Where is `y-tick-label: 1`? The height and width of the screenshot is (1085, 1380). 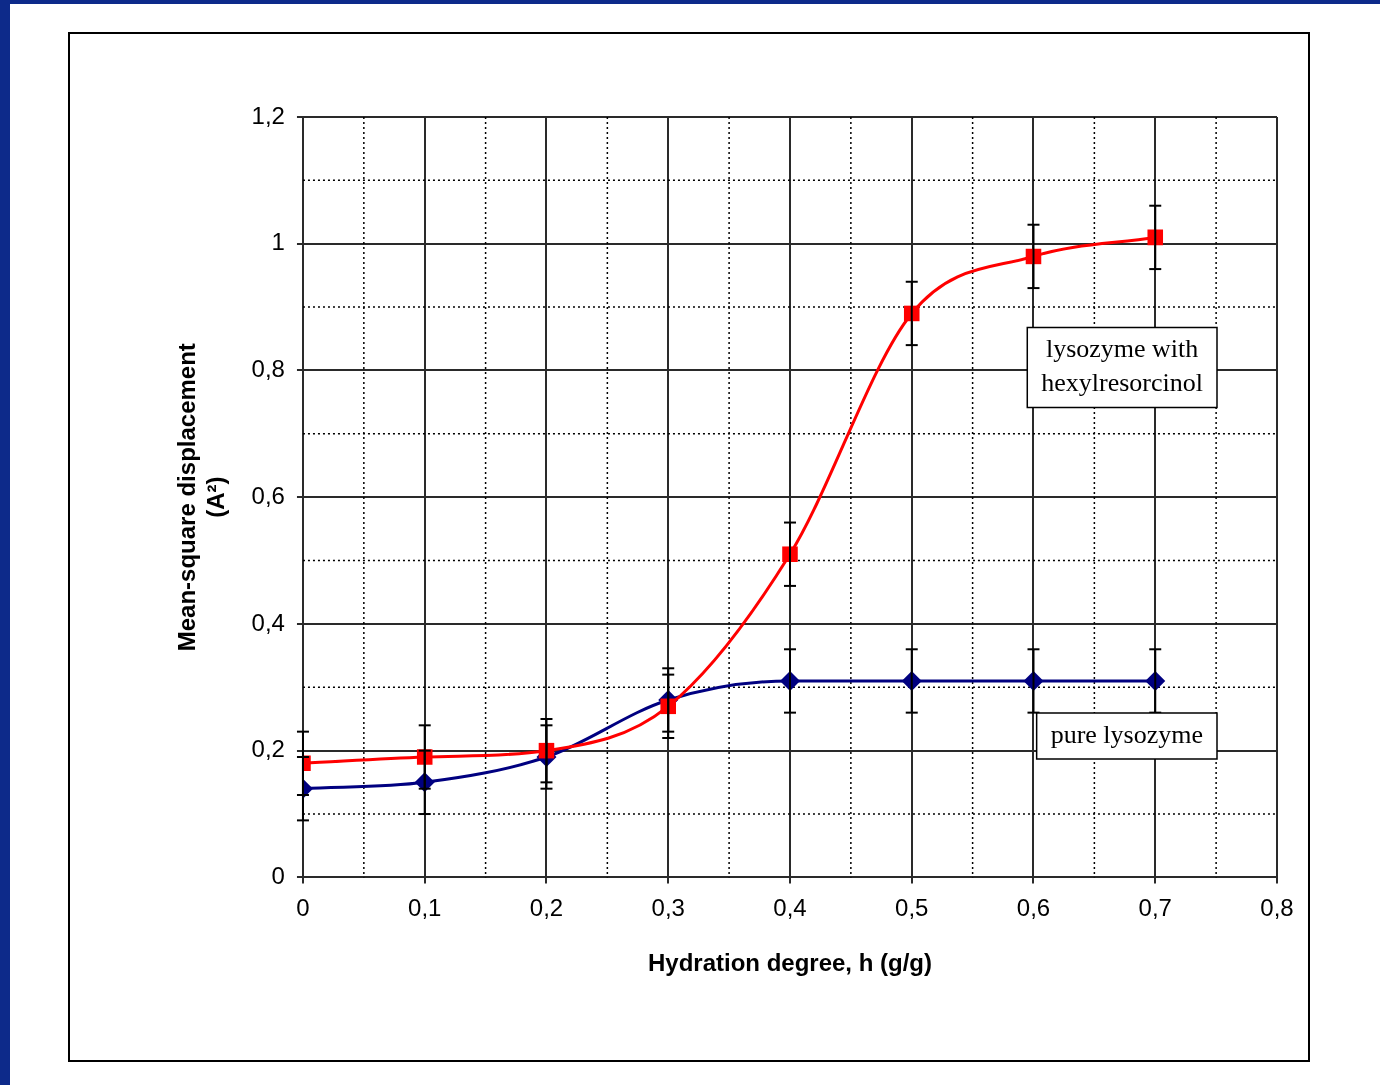 y-tick-label: 1 is located at coordinates (278, 242).